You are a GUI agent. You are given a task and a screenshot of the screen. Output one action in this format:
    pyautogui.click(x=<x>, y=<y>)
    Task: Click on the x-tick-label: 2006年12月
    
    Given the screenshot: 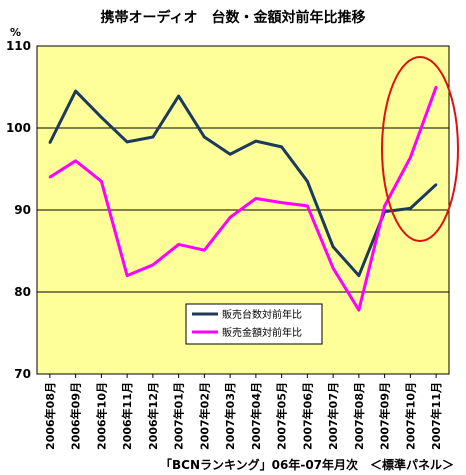 What is the action you would take?
    pyautogui.click(x=153, y=416)
    